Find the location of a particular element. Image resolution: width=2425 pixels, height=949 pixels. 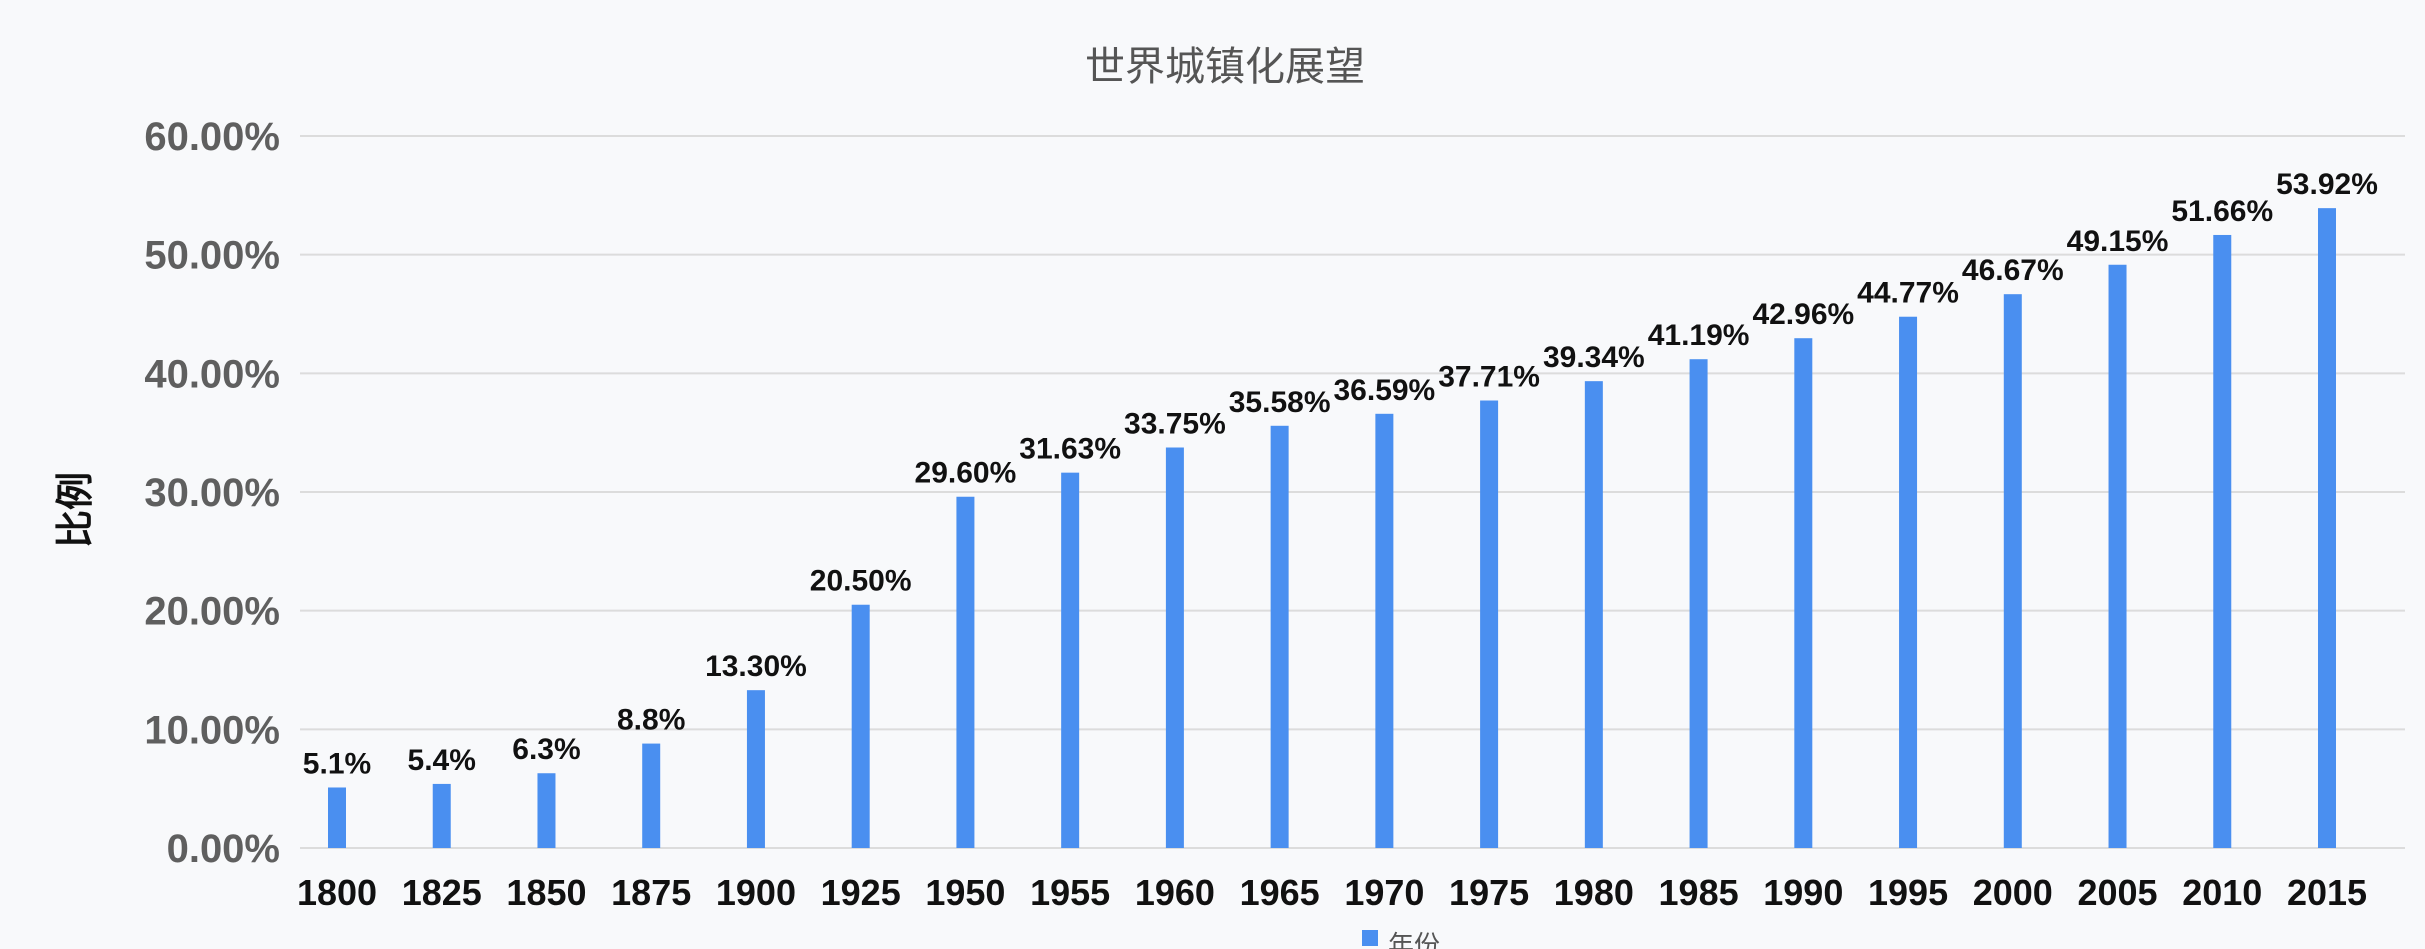

legend: 年份 is located at coordinates (1401, 939).